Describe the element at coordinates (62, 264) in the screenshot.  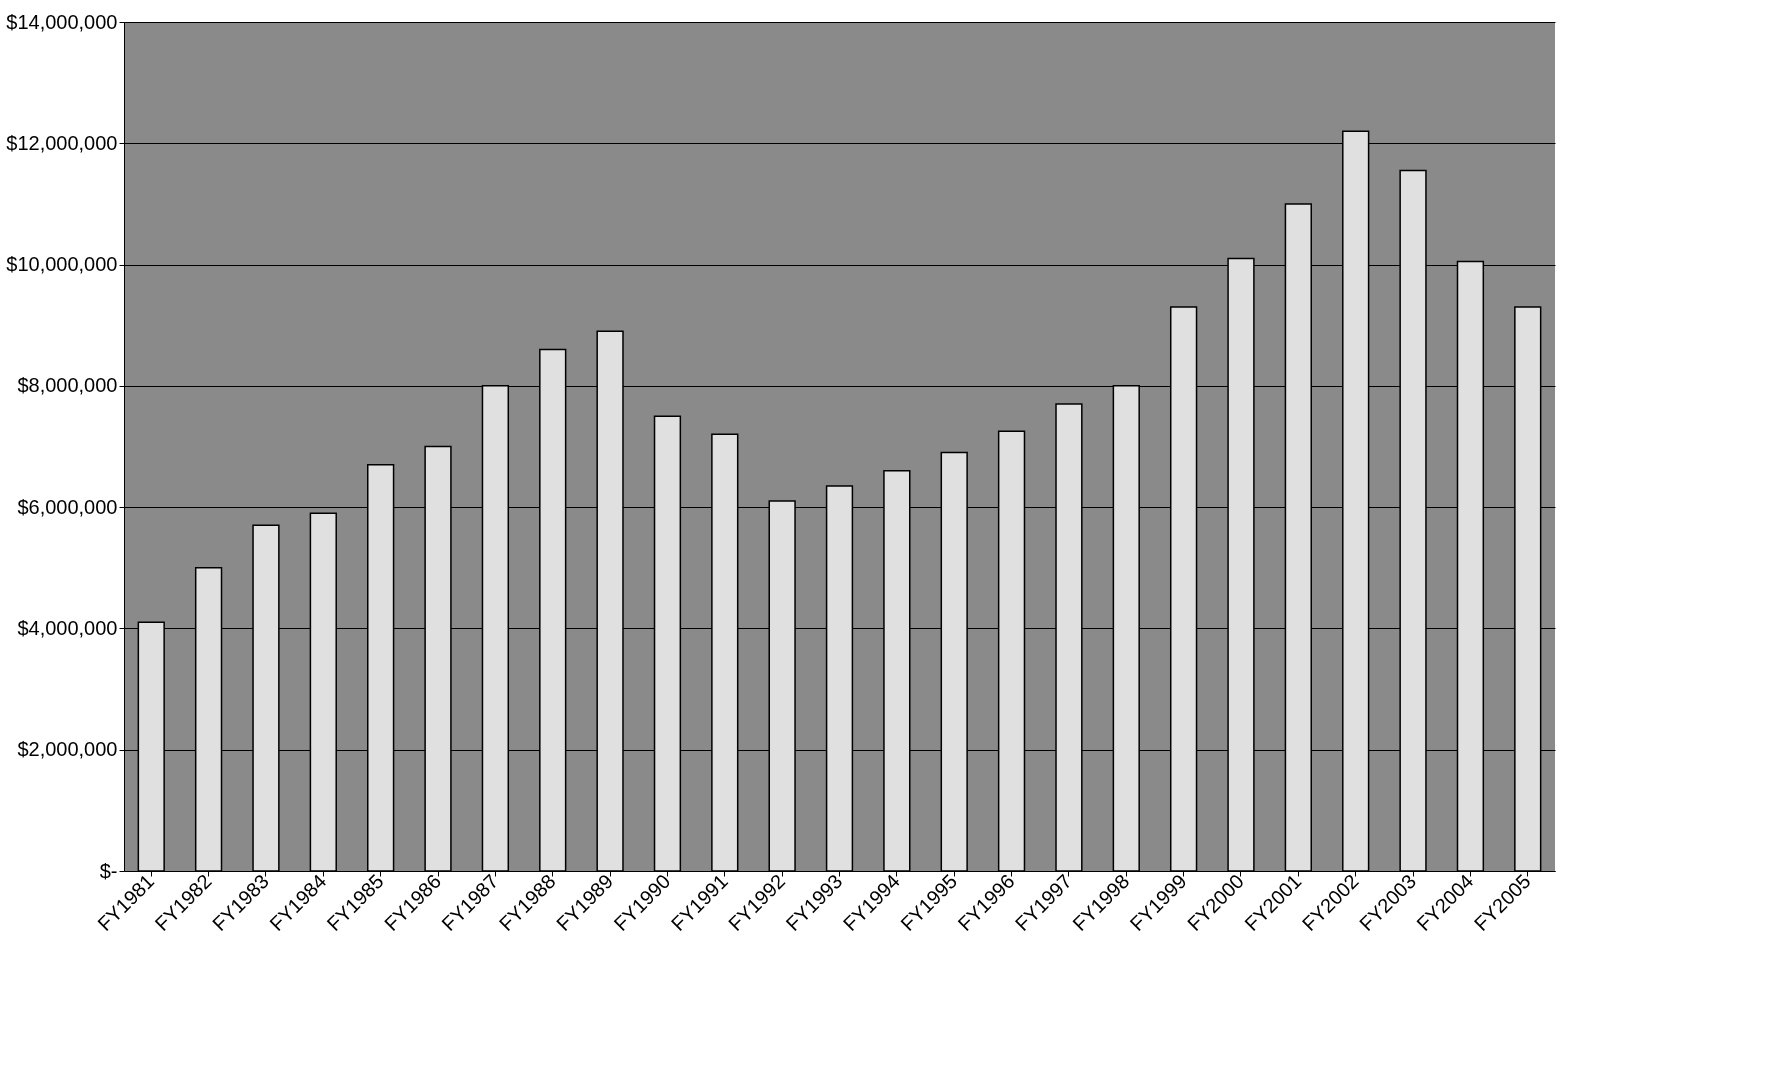
I see `y-tick-label: $10,000,000` at that location.